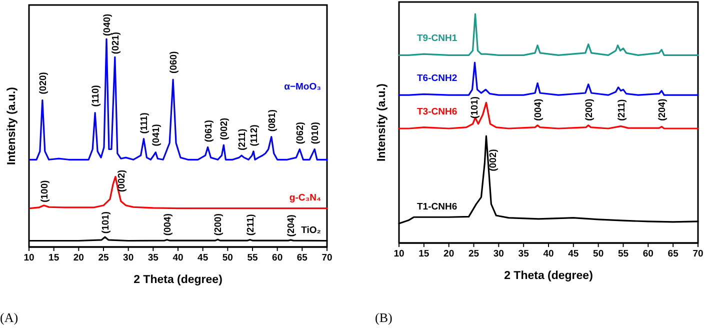 The image size is (714, 332). I want to click on series-label: T9-CNH1, so click(437, 38).